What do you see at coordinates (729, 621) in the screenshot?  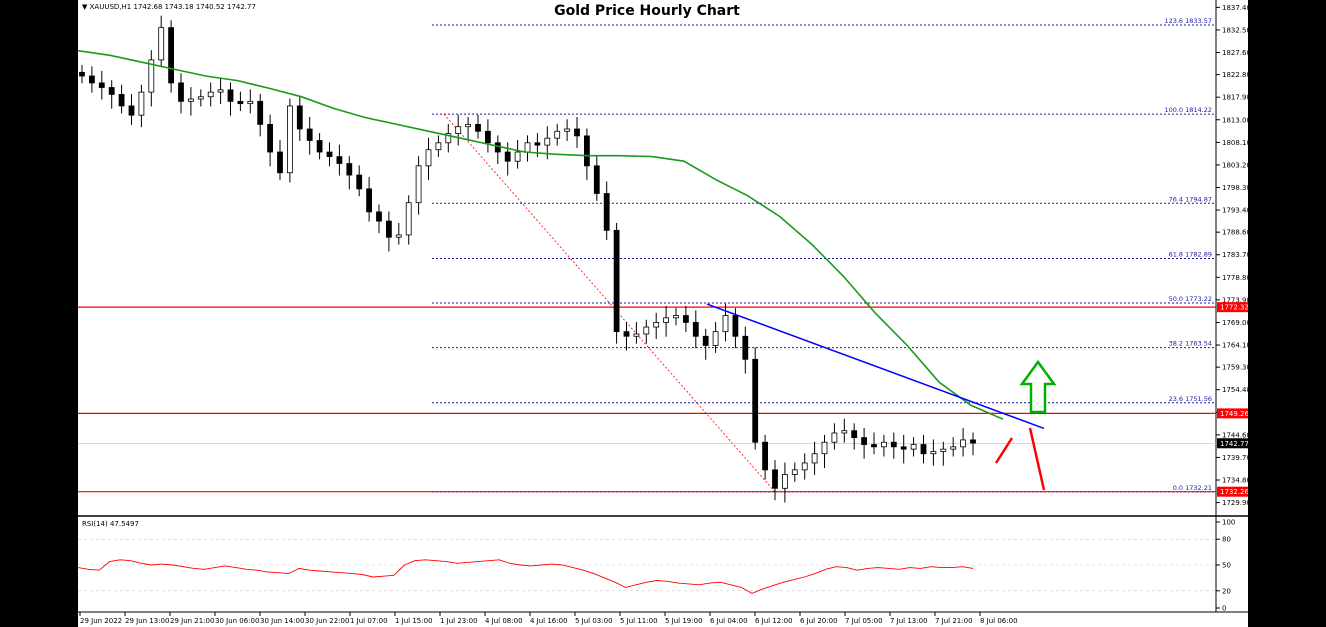 I see `time-tick-label: 6 Jul 04:00` at bounding box center [729, 621].